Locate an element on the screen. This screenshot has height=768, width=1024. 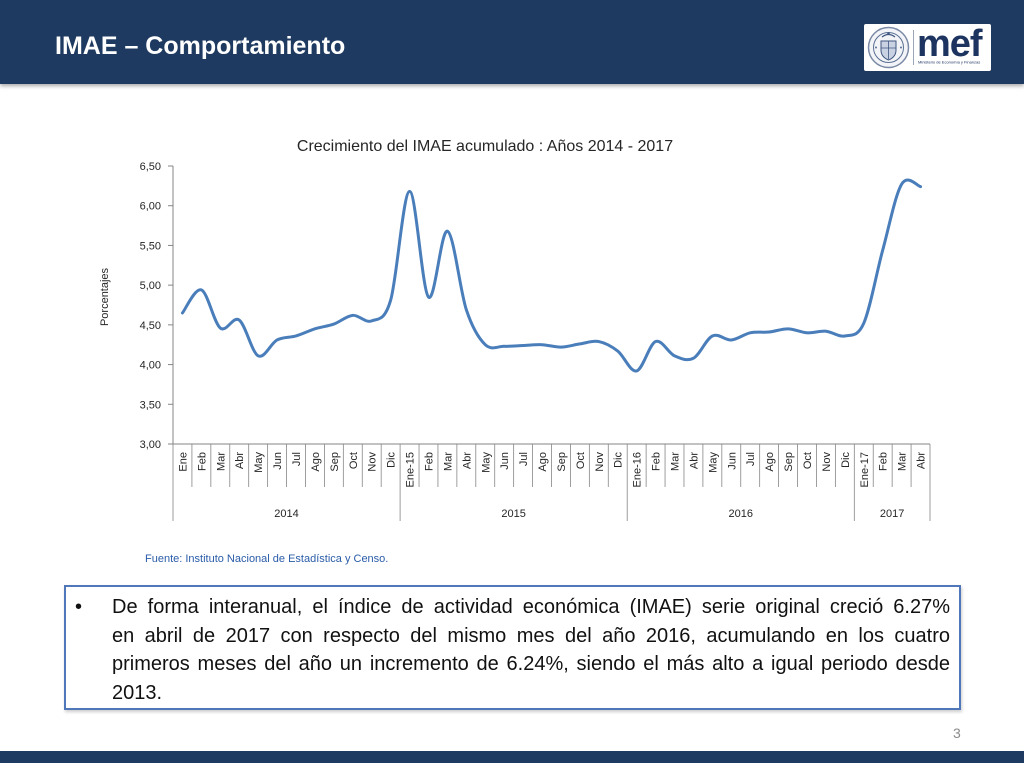
y-tick-label: 6,00 is located at coordinates (150, 207).